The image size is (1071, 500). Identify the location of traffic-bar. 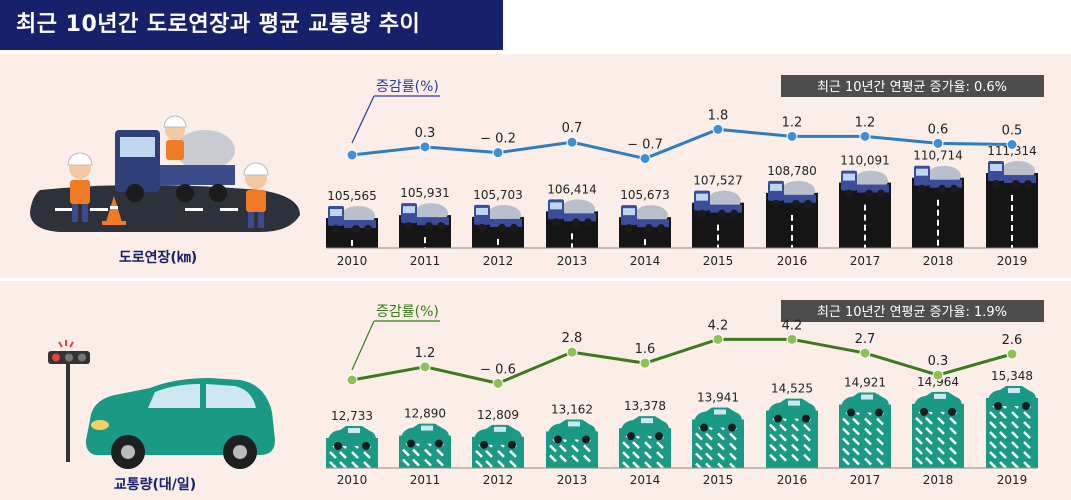
(938, 435).